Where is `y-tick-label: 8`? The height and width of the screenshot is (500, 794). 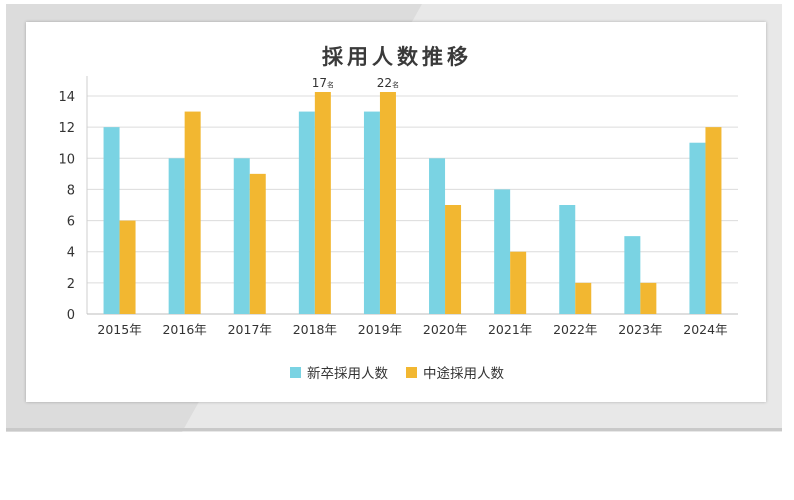 y-tick-label: 8 is located at coordinates (71, 190).